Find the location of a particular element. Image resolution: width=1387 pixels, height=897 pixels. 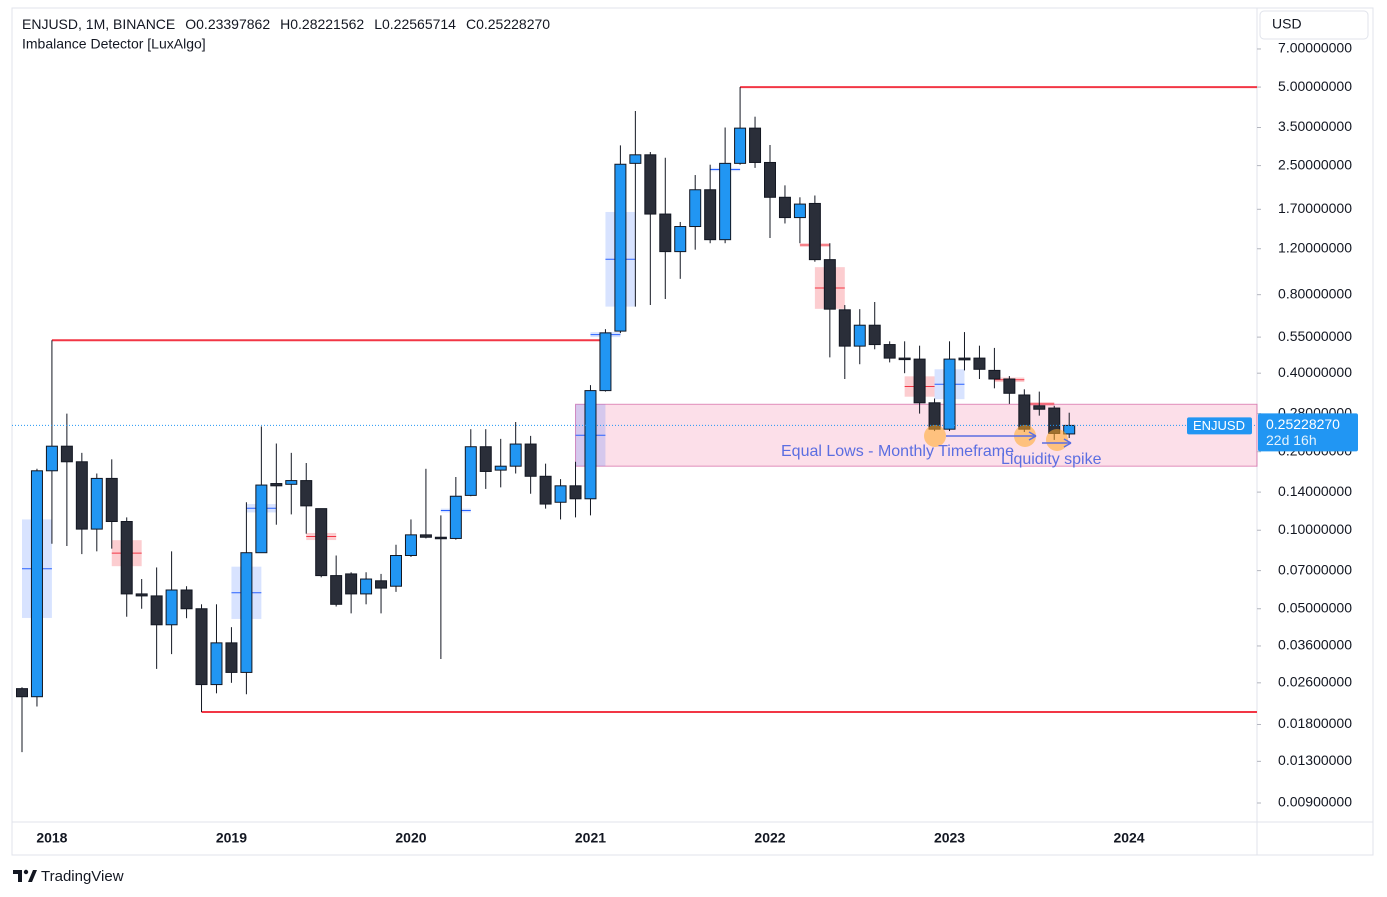

y-tick-label: 3.50000000 is located at coordinates (1315, 126).